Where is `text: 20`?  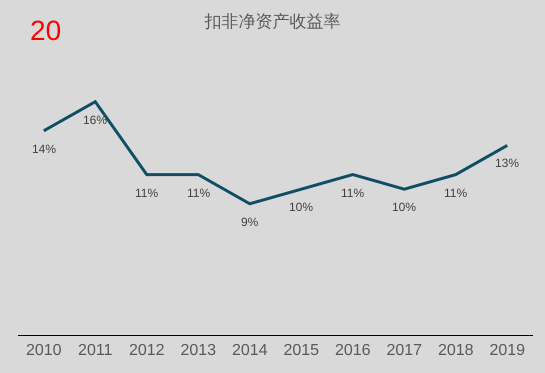
text: 20 is located at coordinates (46, 30).